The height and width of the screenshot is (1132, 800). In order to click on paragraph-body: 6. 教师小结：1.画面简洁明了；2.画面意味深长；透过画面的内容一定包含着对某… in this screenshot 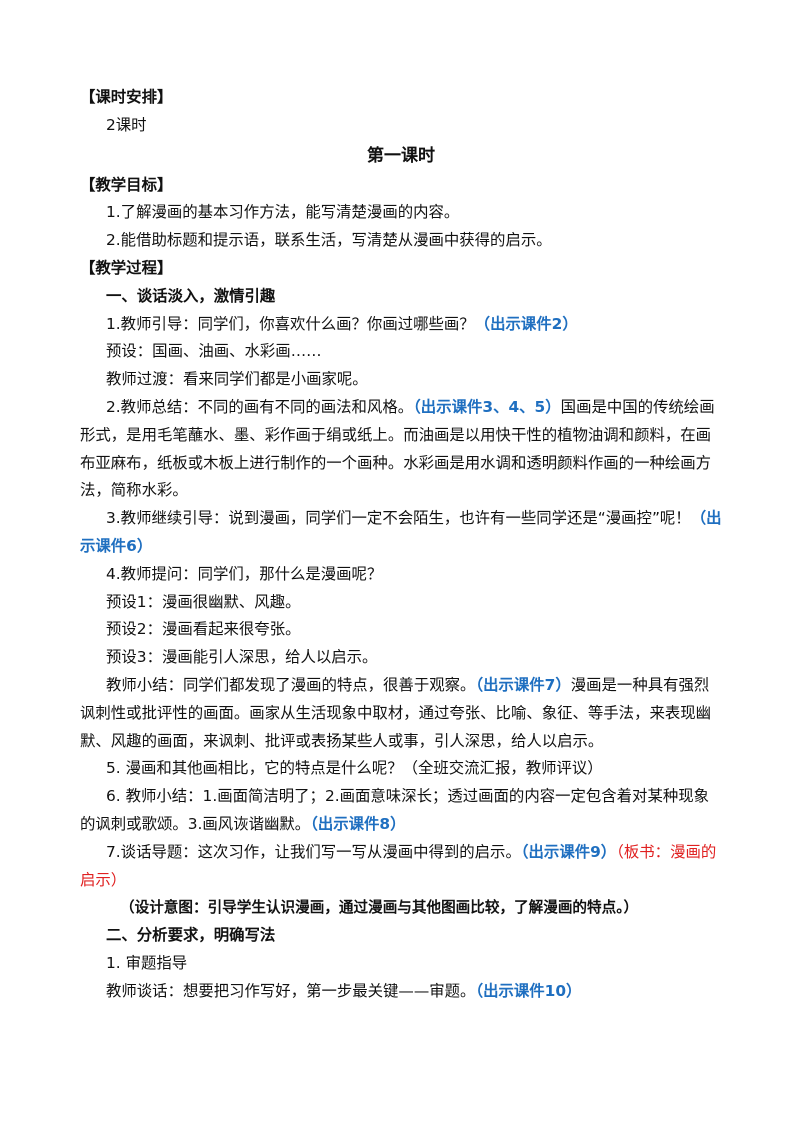, I will do `click(401, 811)`.